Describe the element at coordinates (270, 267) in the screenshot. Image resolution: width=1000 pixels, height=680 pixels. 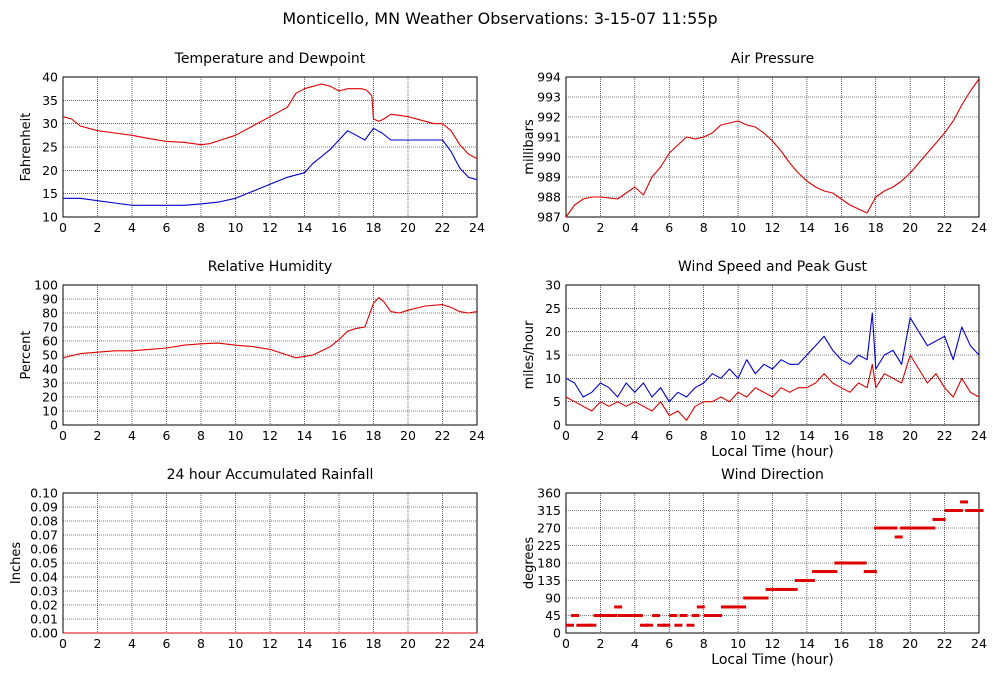
I see `chart-title: Relative Humidity` at that location.